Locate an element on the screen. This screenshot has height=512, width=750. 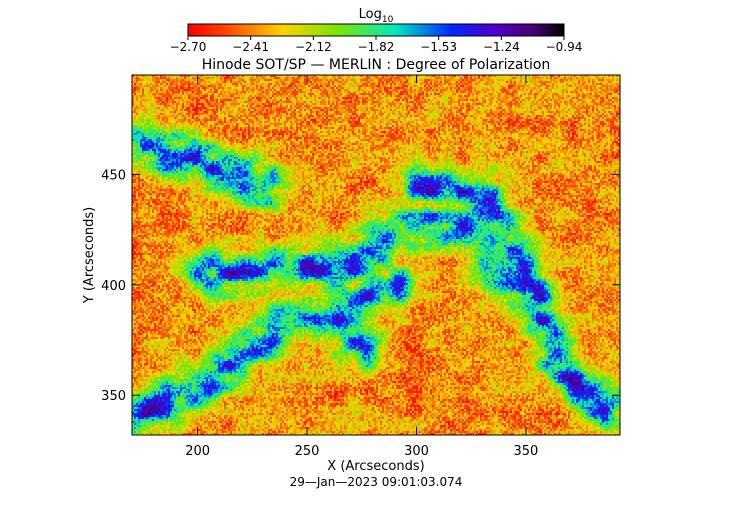
x-tick-label: 300 is located at coordinates (416, 451).